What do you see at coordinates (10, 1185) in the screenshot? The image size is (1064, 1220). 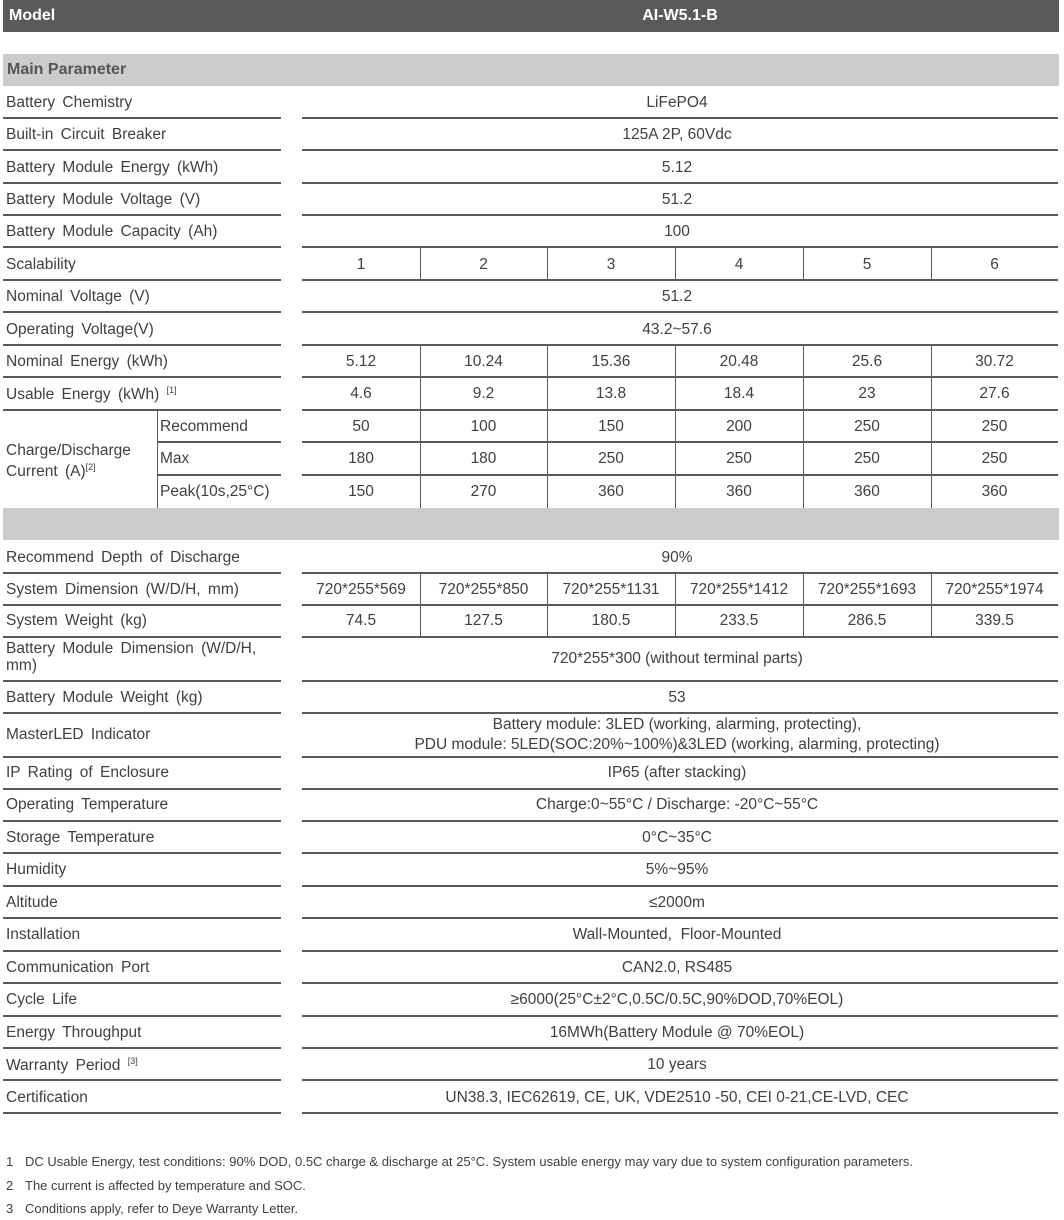 I see `footnote-number: 2` at bounding box center [10, 1185].